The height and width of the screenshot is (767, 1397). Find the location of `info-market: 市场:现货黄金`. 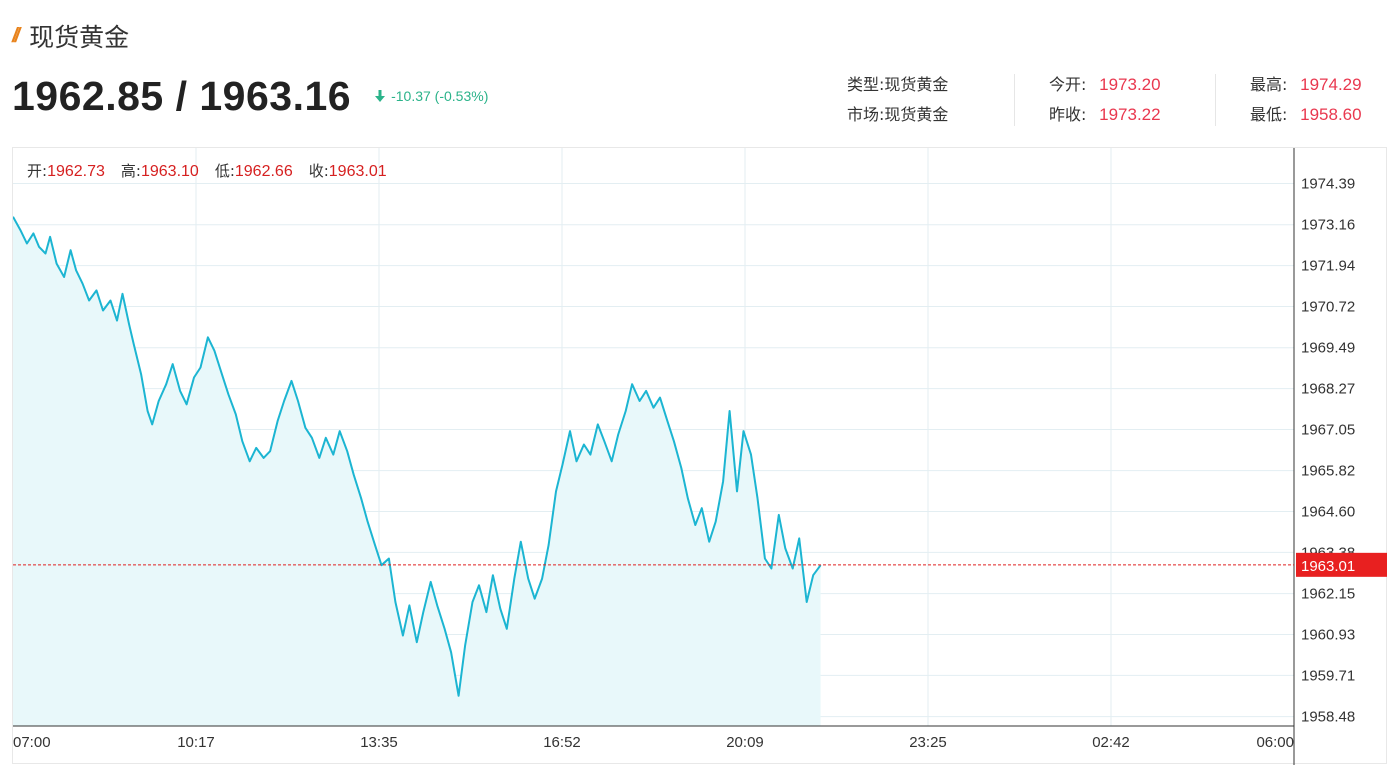

info-market: 市场:现货黄金 is located at coordinates (897, 115).